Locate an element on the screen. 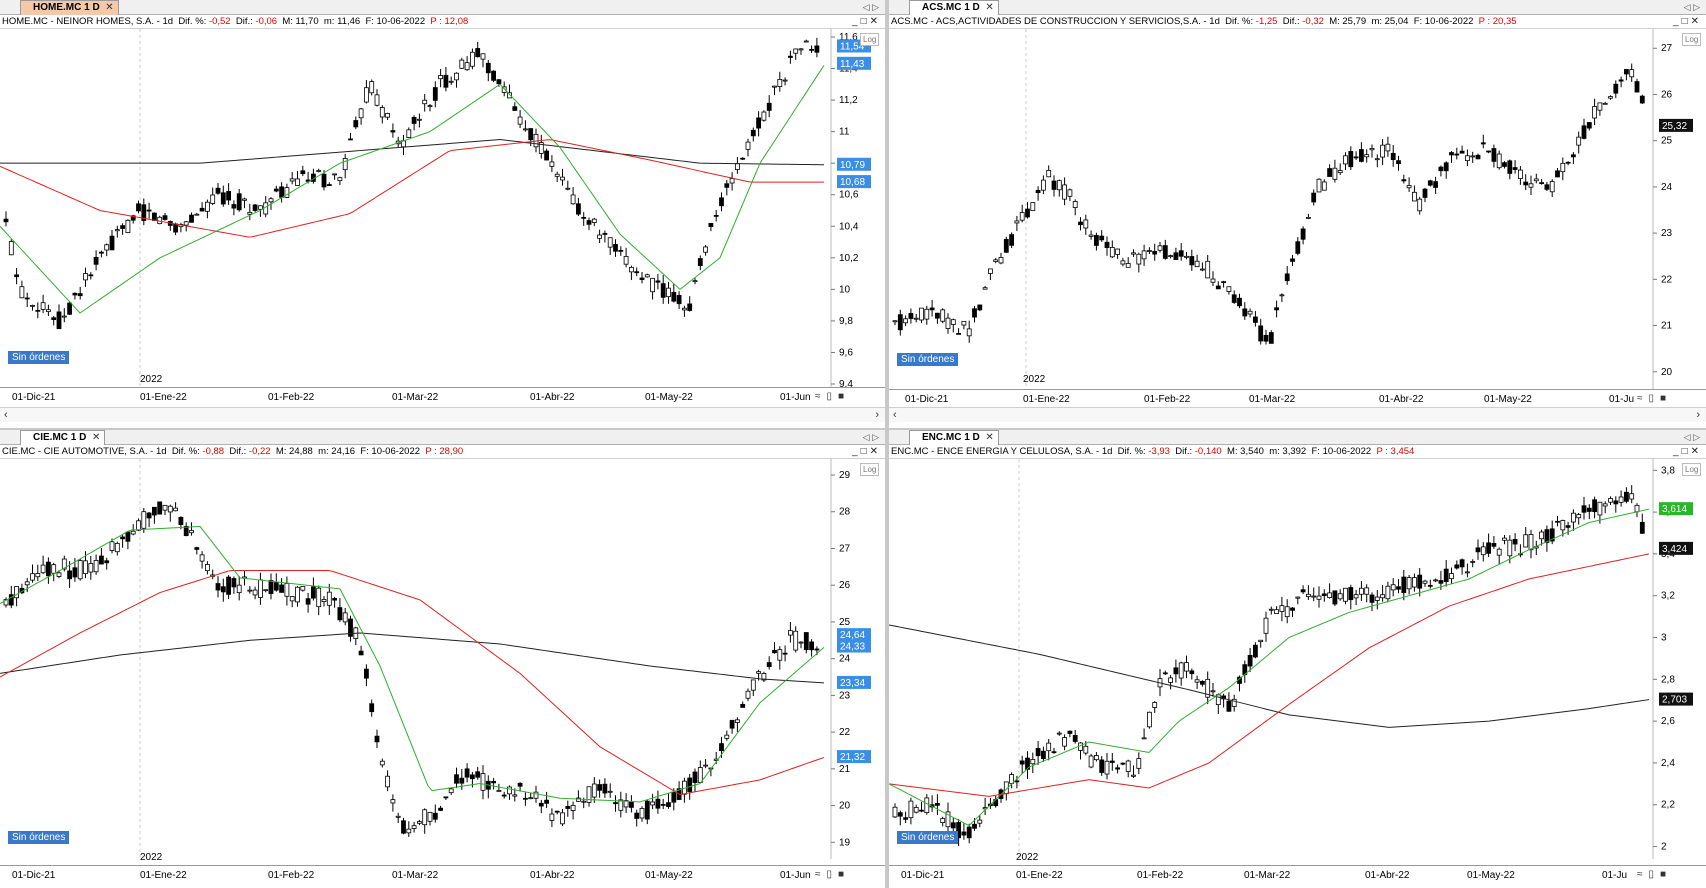 The image size is (1706, 888). sma-slow-line is located at coordinates (1269, 676).